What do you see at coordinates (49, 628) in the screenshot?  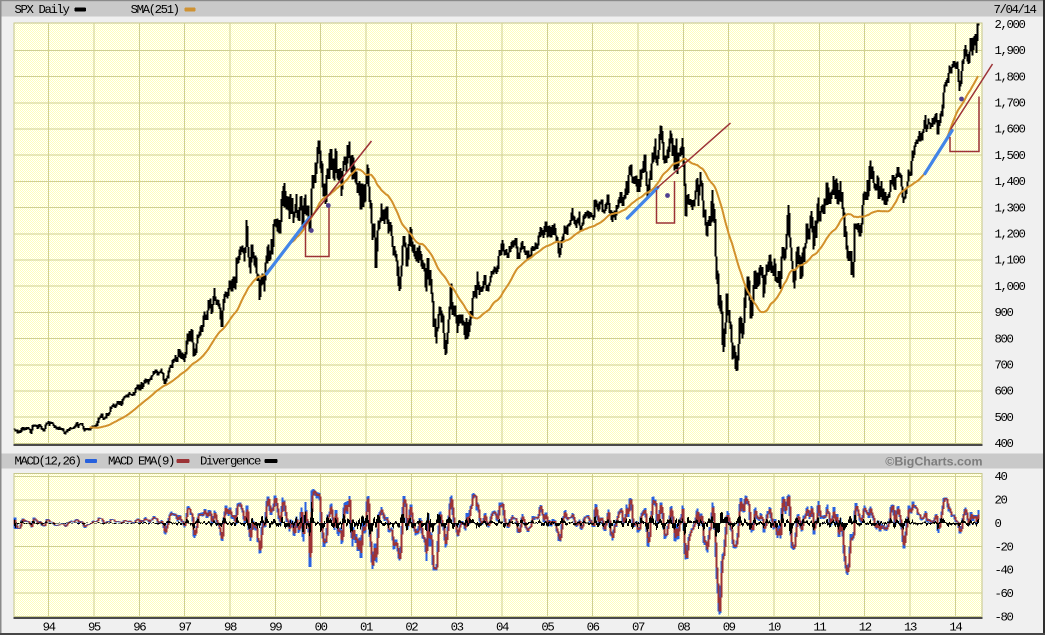 I see `svg-text: 94` at bounding box center [49, 628].